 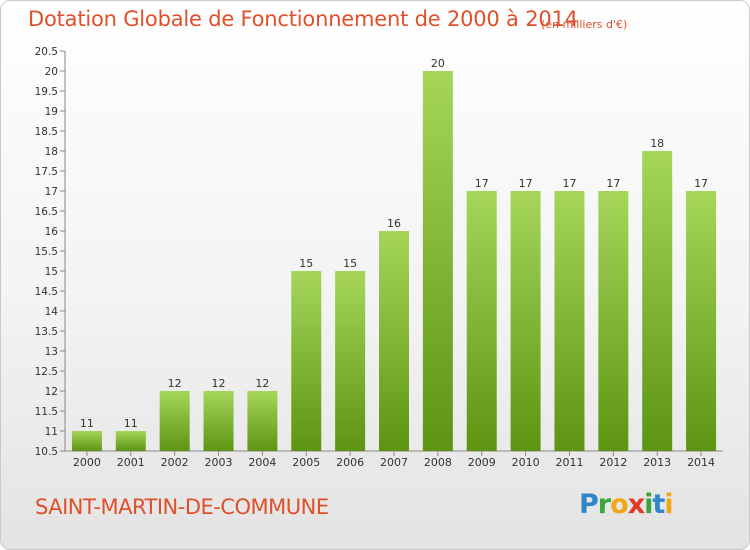 I want to click on x-tick-label: 2003, so click(x=219, y=462).